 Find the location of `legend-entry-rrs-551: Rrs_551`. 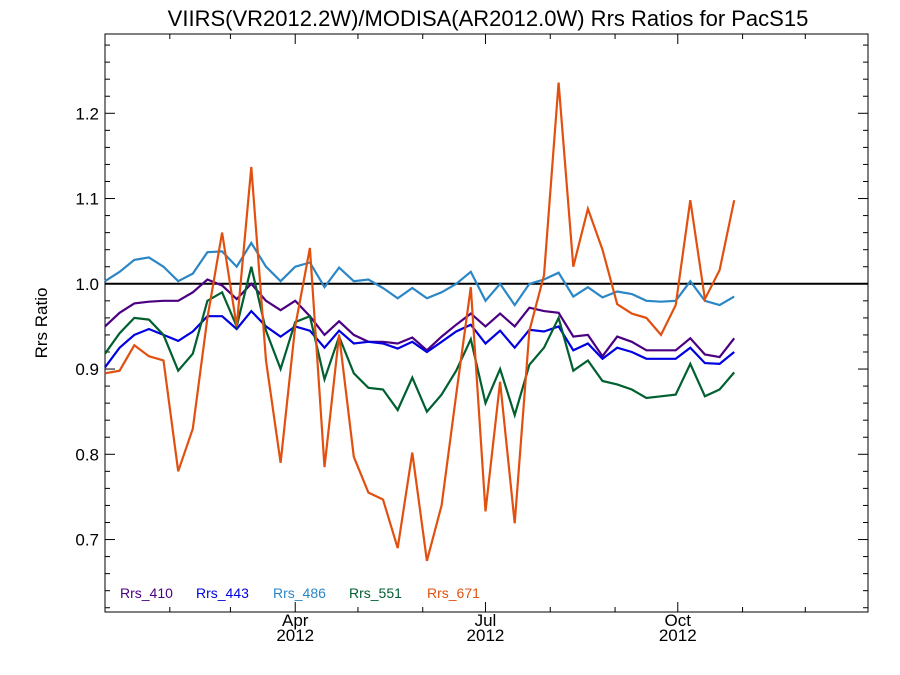

legend-entry-rrs-551: Rrs_551 is located at coordinates (375, 593).